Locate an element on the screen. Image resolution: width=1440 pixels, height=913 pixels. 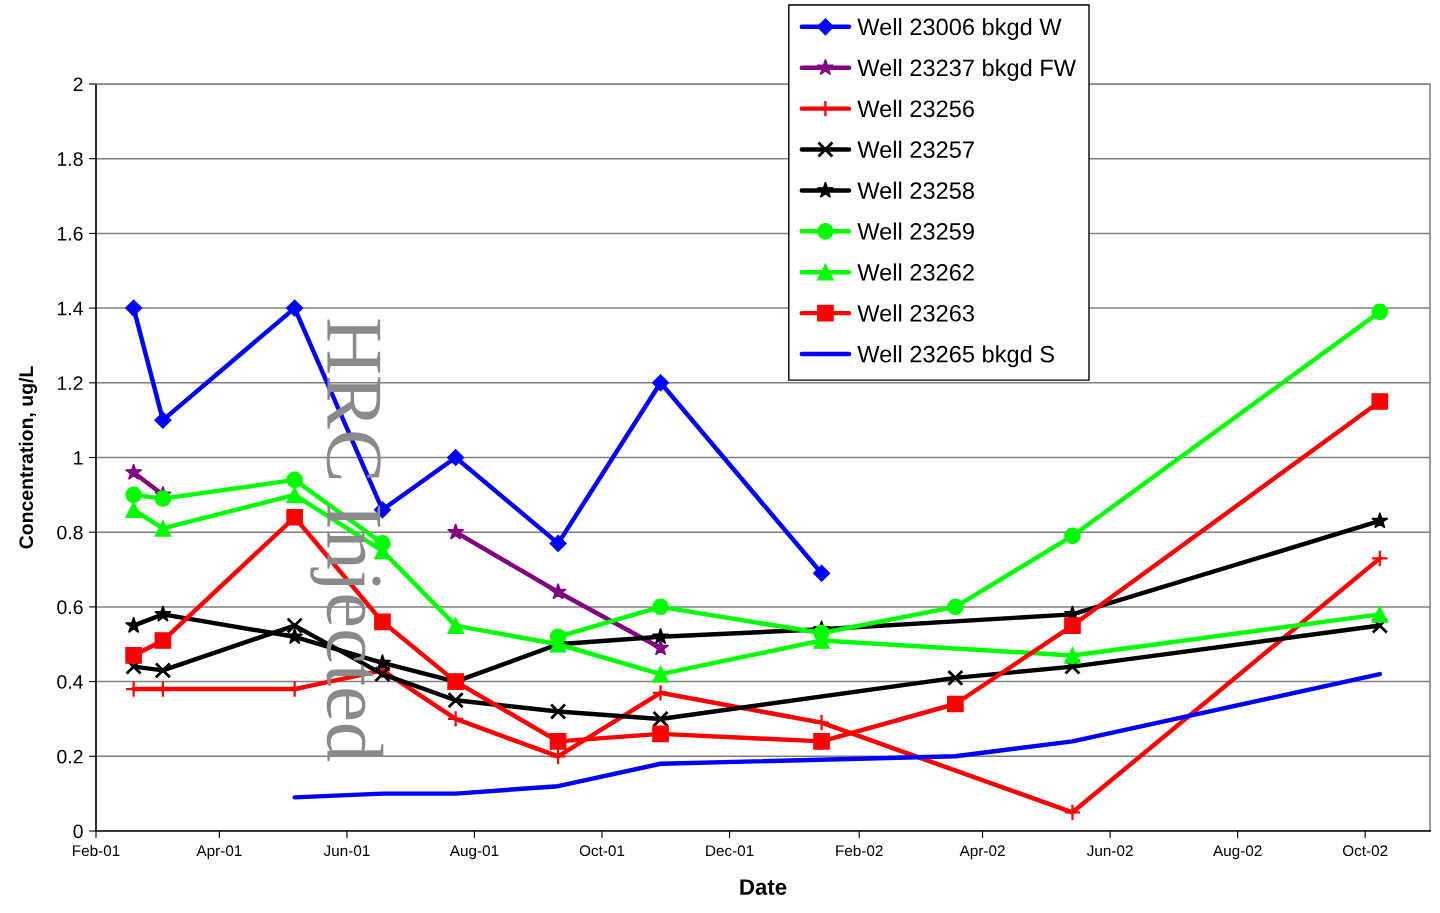
y-tick-label: 2 is located at coordinates (78, 84).